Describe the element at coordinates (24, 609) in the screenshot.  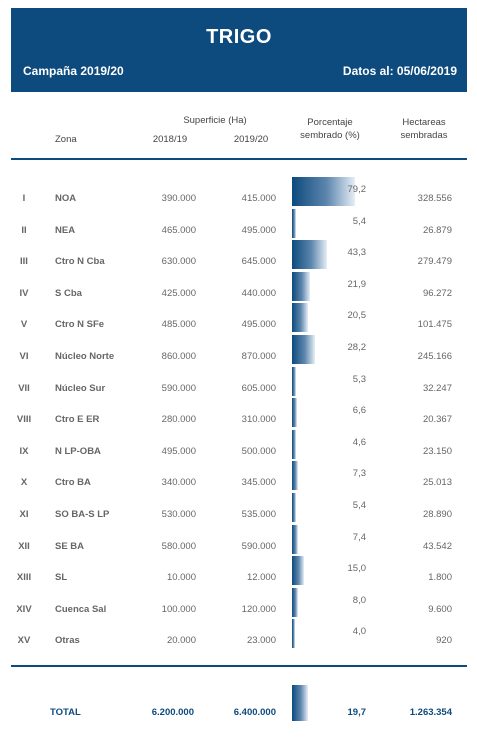
I see `zone-number: XIV` at that location.